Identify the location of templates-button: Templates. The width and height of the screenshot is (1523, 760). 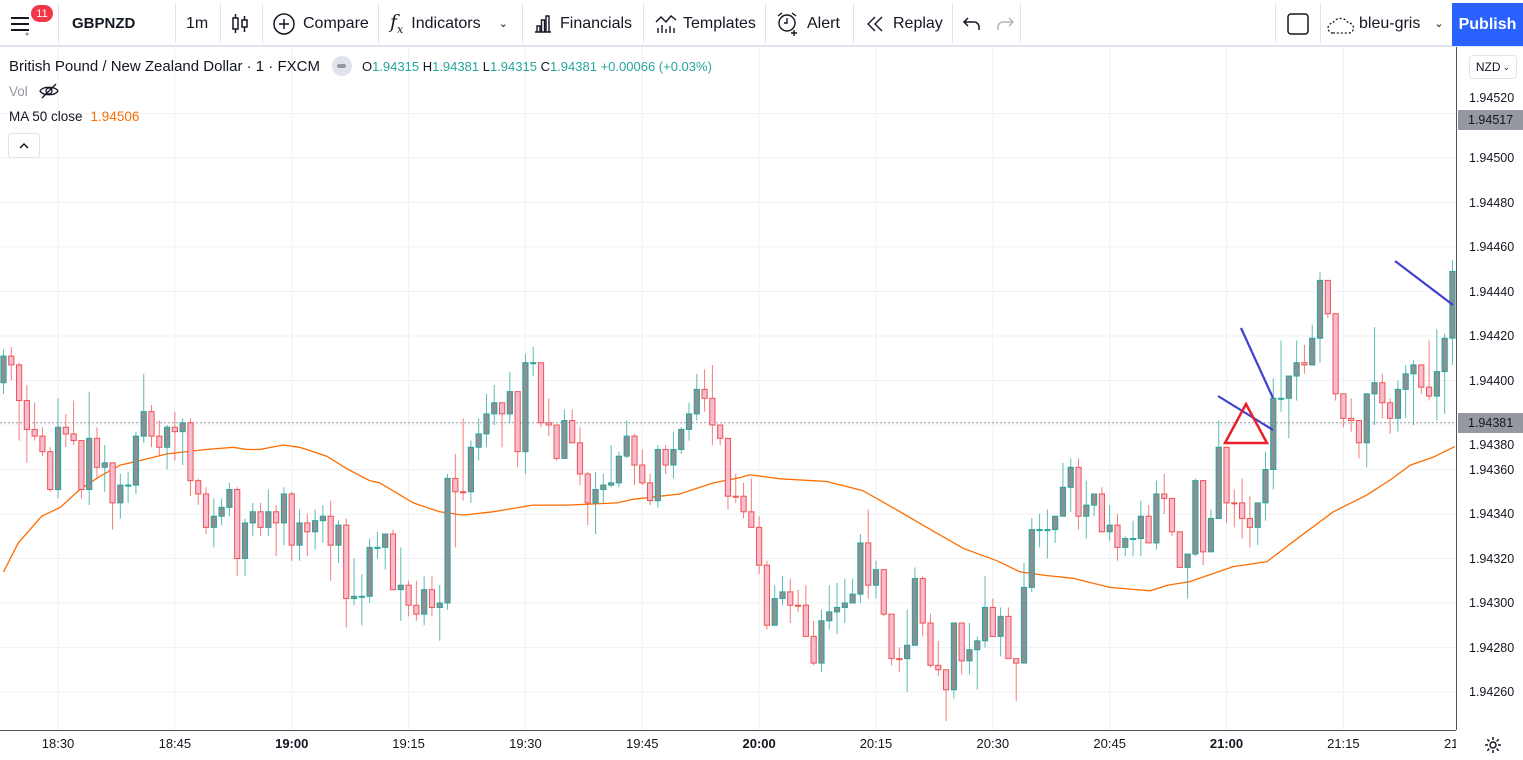
(705, 23).